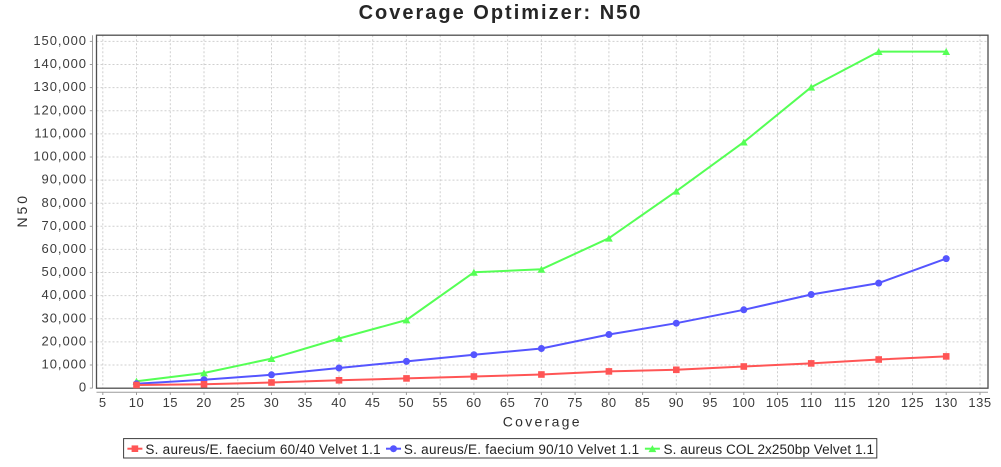 This screenshot has height=467, width=1001. What do you see at coordinates (642, 402) in the screenshot?
I see `svg-text: 85` at bounding box center [642, 402].